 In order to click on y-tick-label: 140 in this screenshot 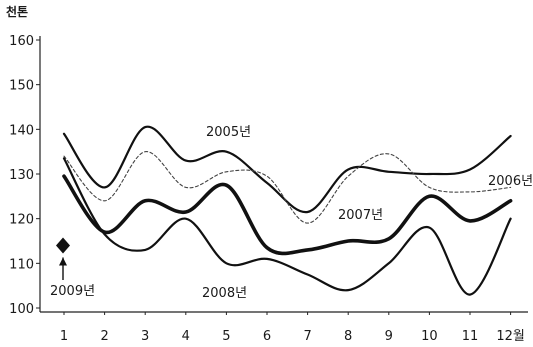, I will do `click(21, 130)`.